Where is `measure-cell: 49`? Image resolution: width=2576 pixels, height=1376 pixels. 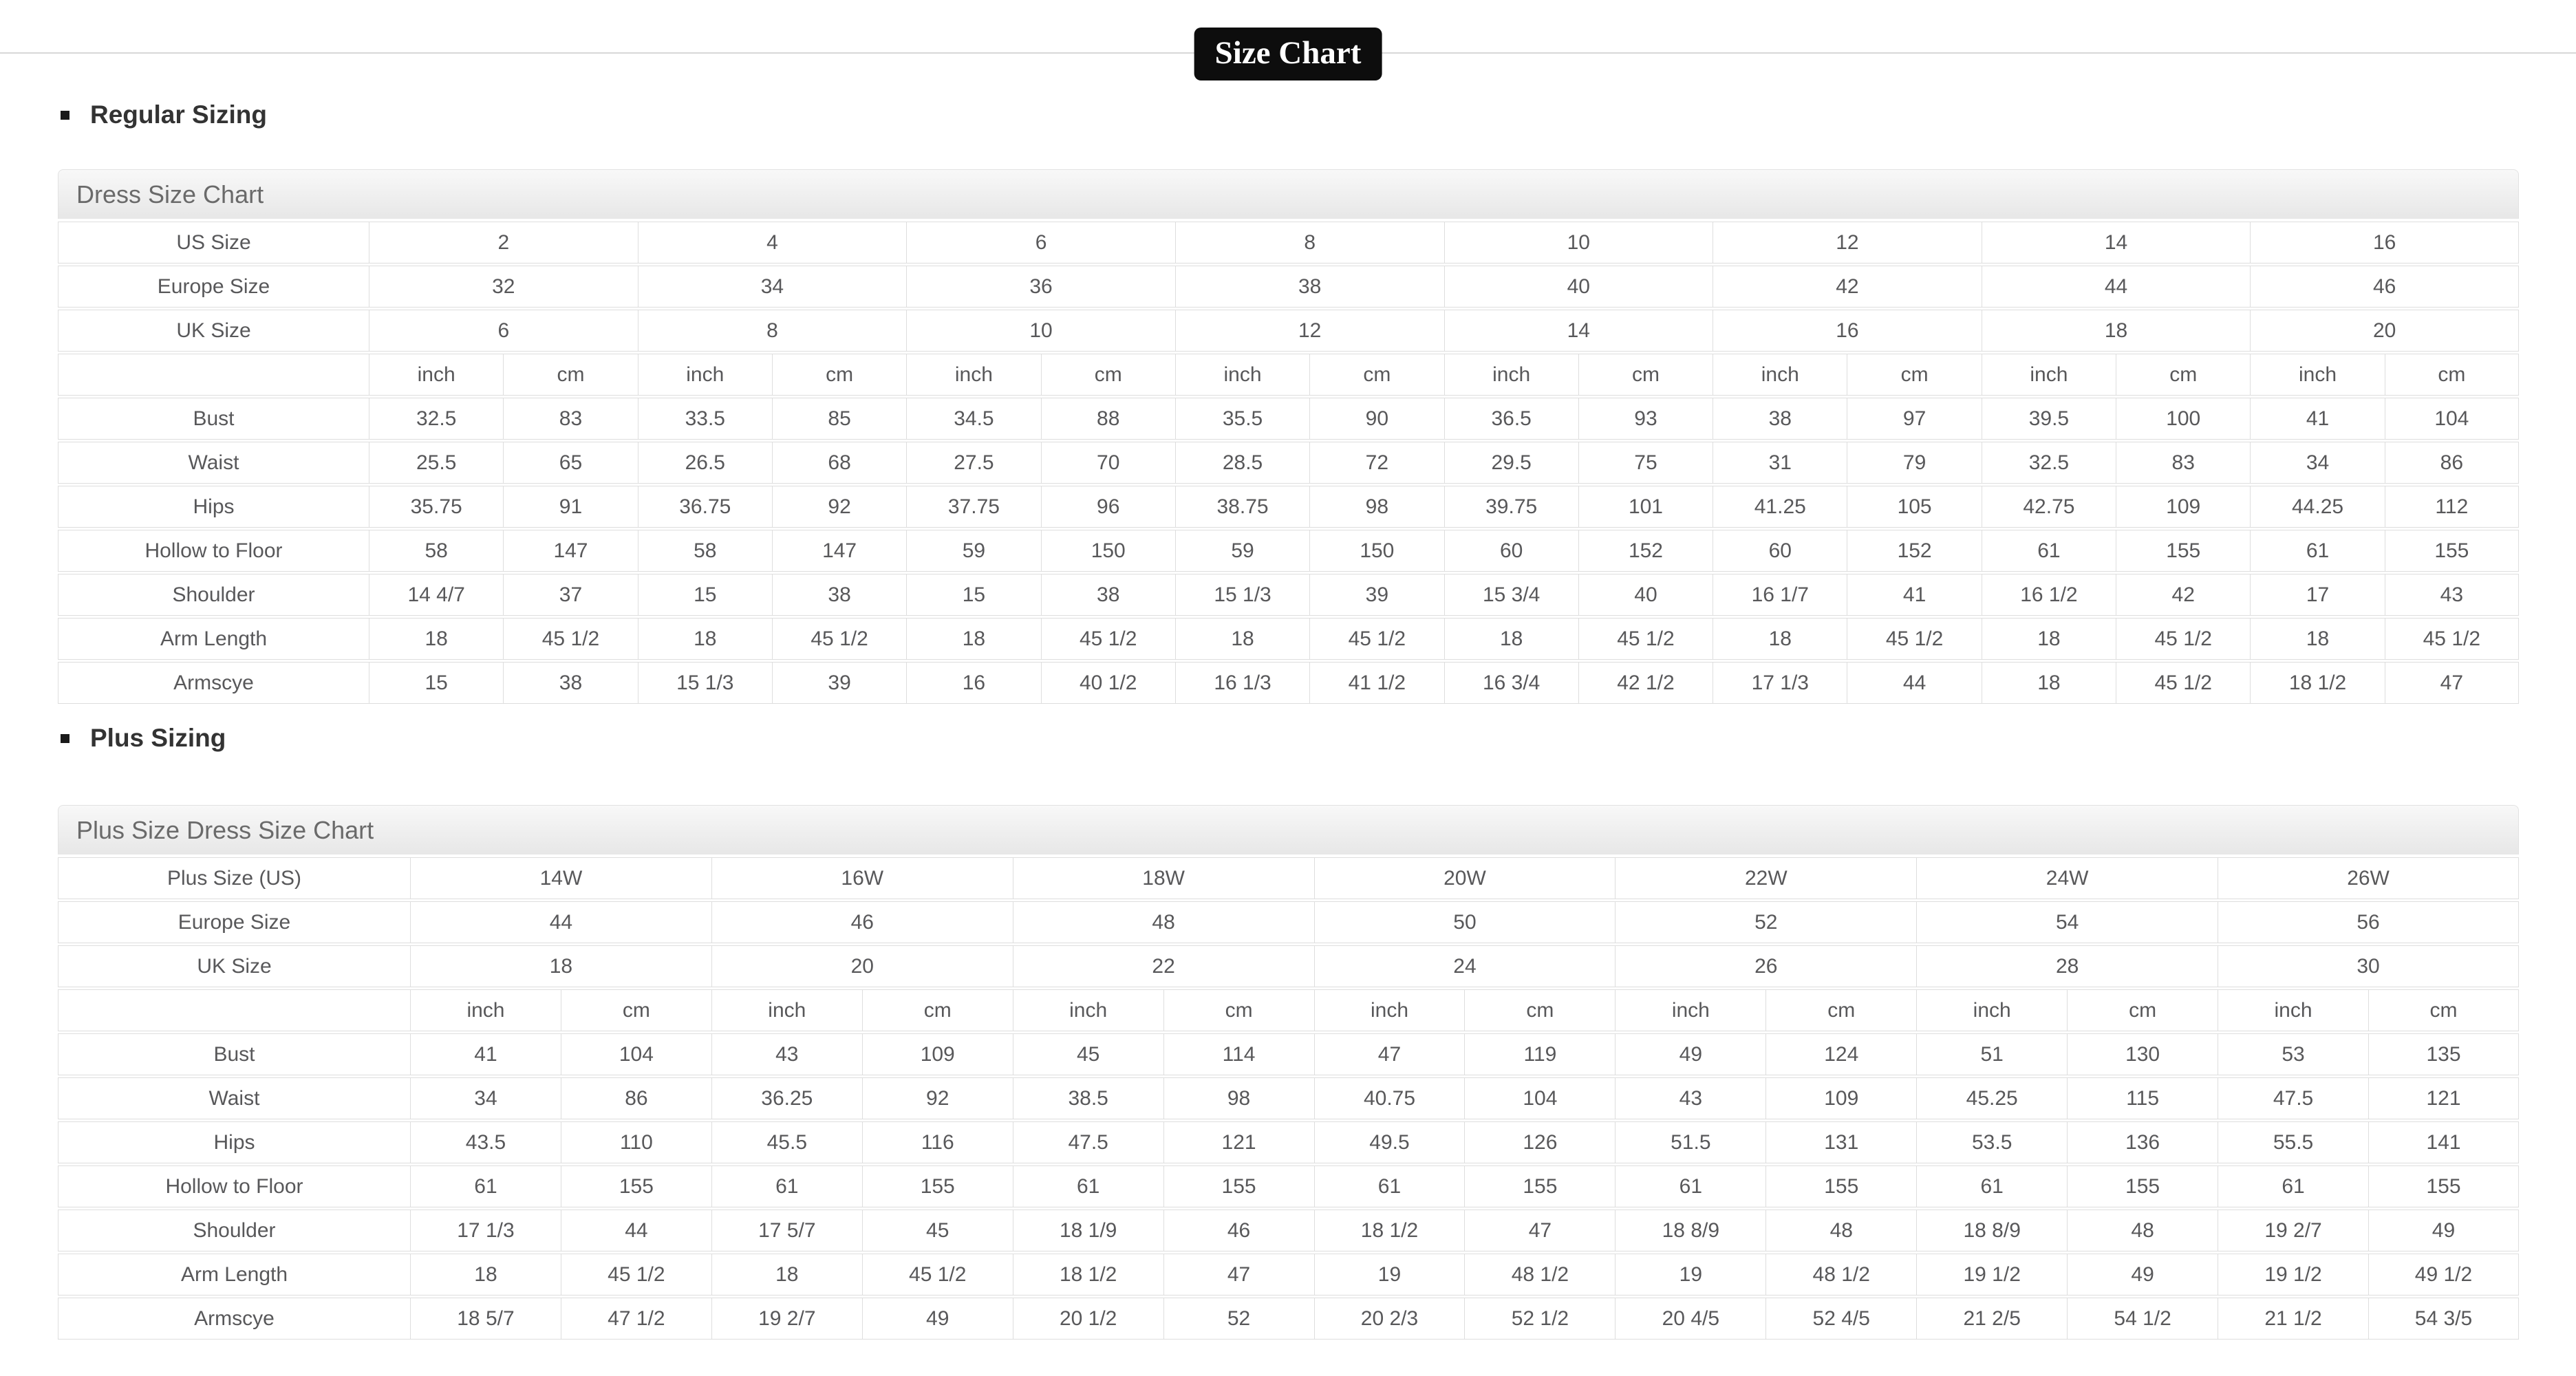 measure-cell: 49 is located at coordinates (1690, 1054).